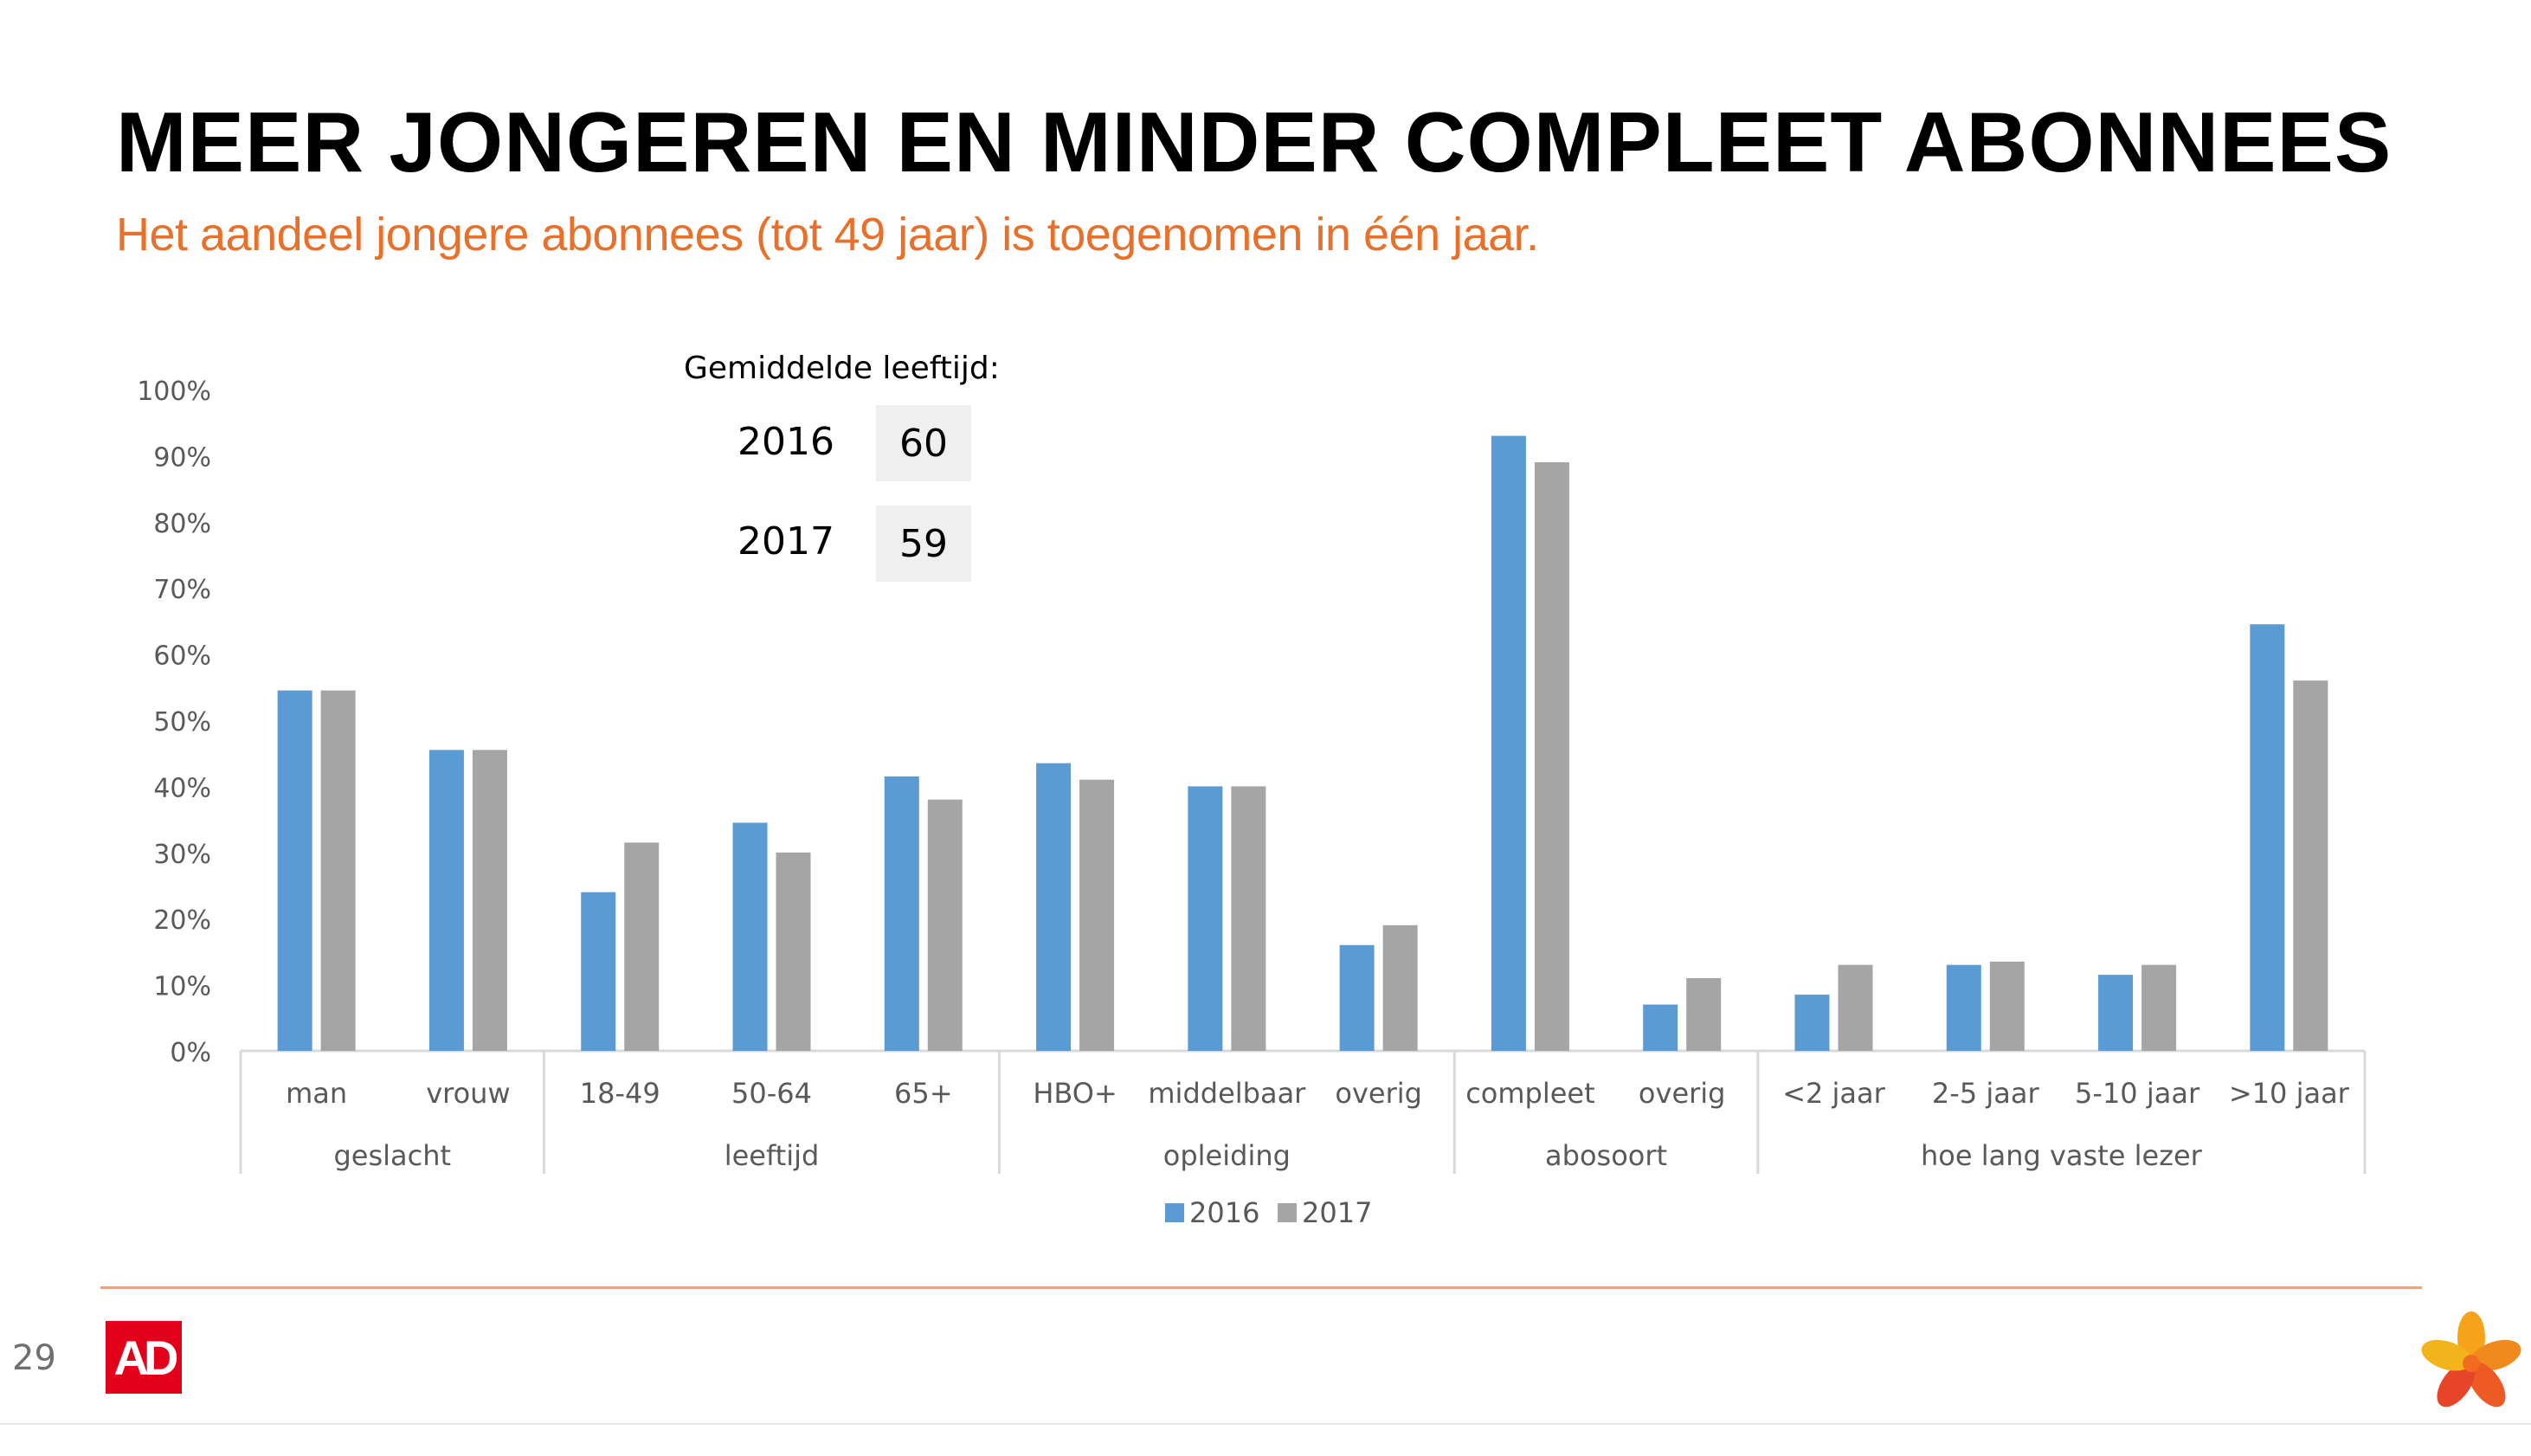 Image resolution: width=2531 pixels, height=1456 pixels. Describe the element at coordinates (182, 920) in the screenshot. I see `y-tick-label: 20%` at that location.